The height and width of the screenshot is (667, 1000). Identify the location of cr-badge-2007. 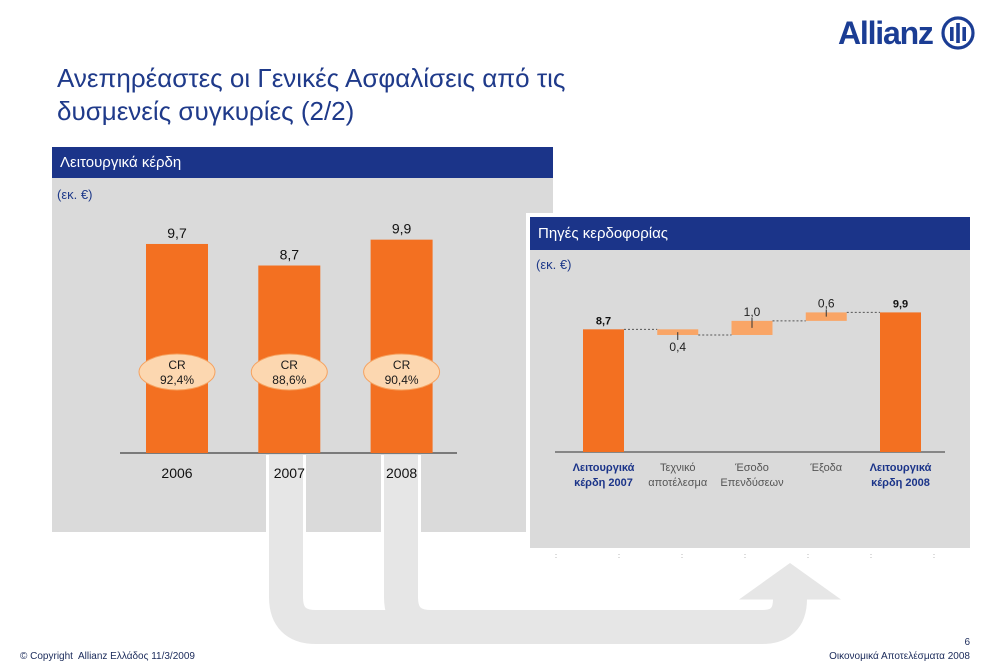
(289, 372).